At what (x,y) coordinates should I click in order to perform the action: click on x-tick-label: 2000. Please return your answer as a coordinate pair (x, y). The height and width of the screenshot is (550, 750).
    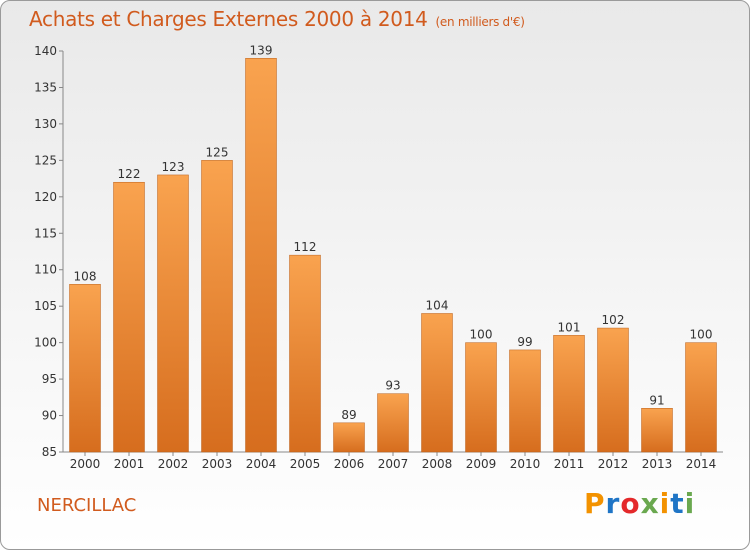
    Looking at the image, I should click on (85, 464).